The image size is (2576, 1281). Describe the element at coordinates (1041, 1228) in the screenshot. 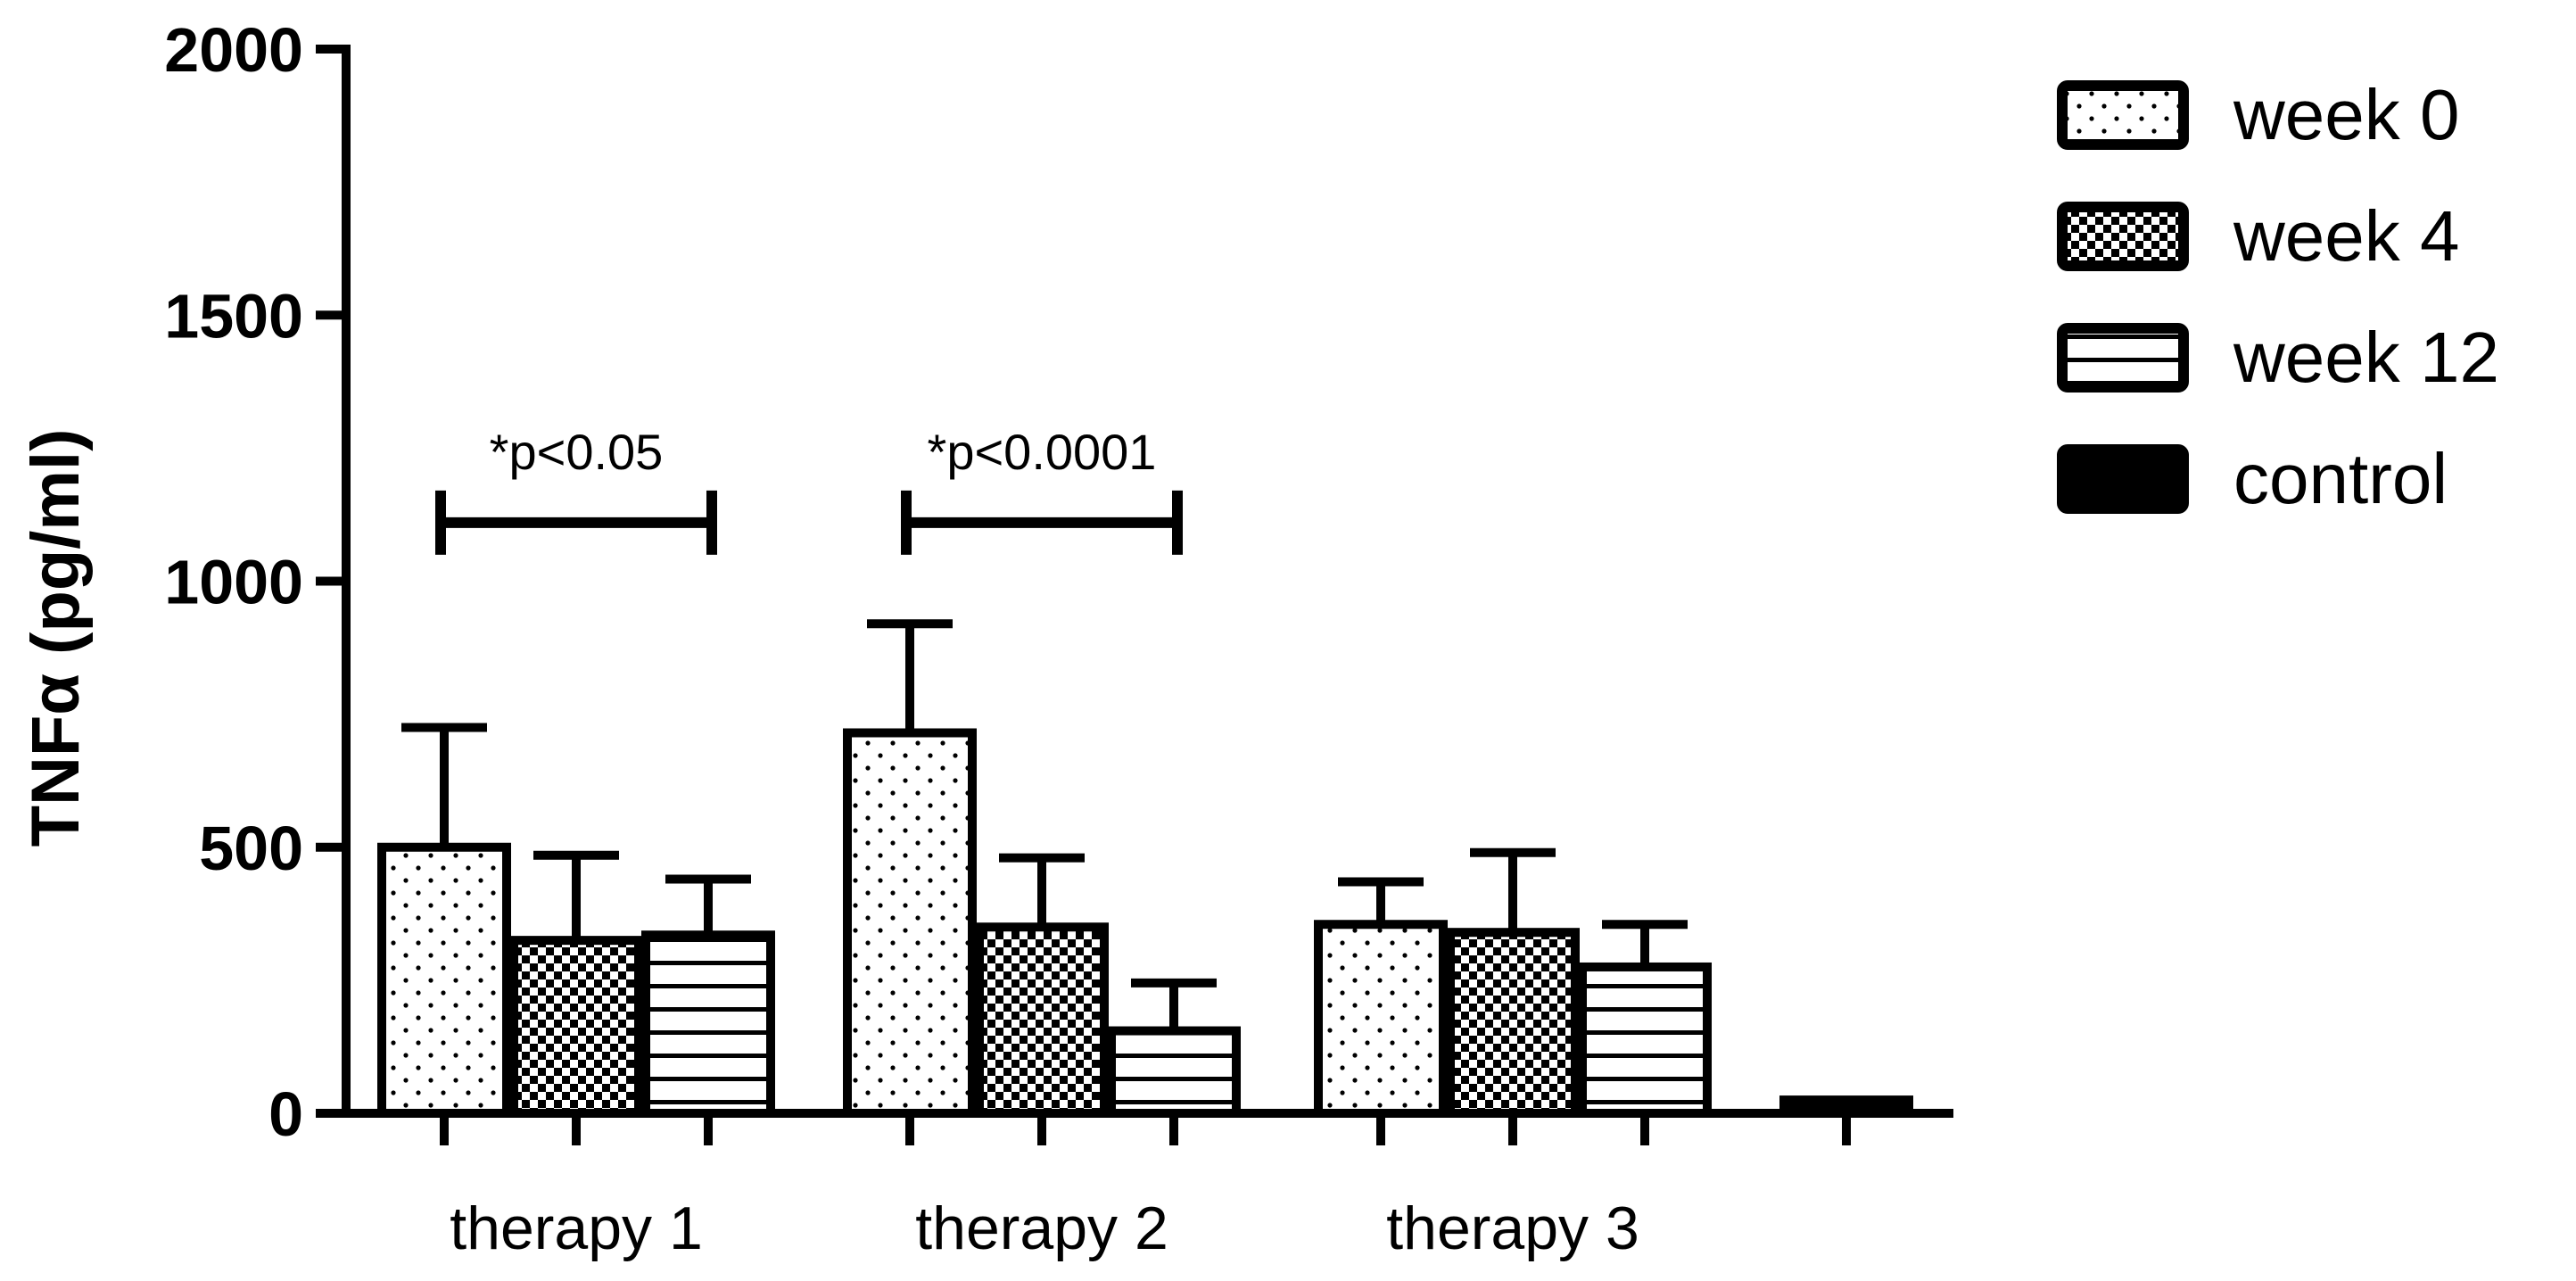

I see `category-label: therapy 2` at that location.